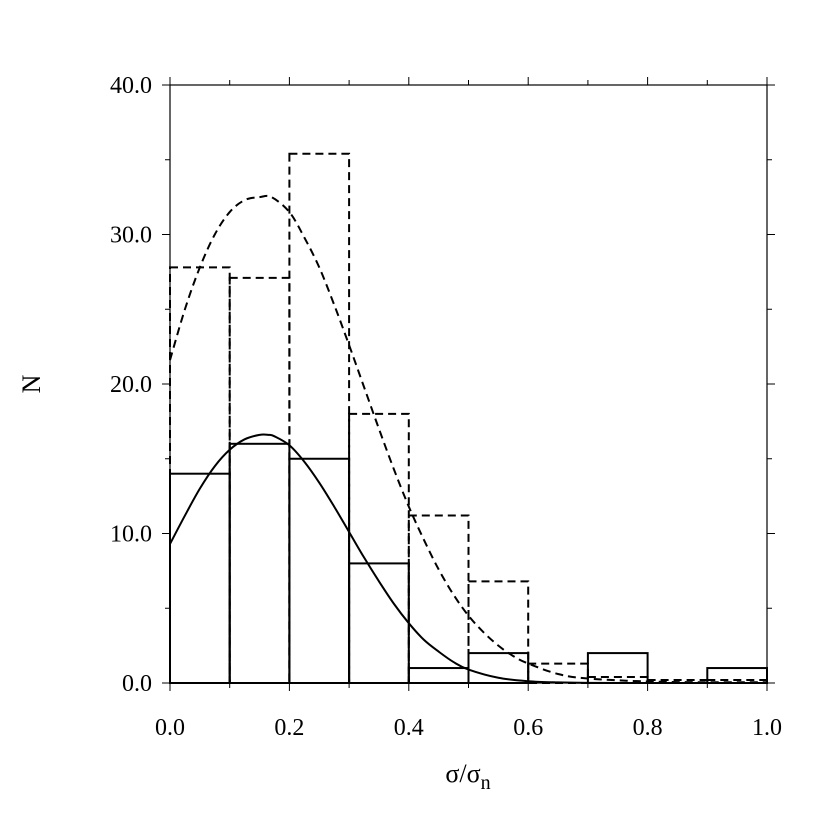 This screenshot has height=832, width=830. Describe the element at coordinates (131, 86) in the screenshot. I see `y-tick-label: 40.0` at that location.